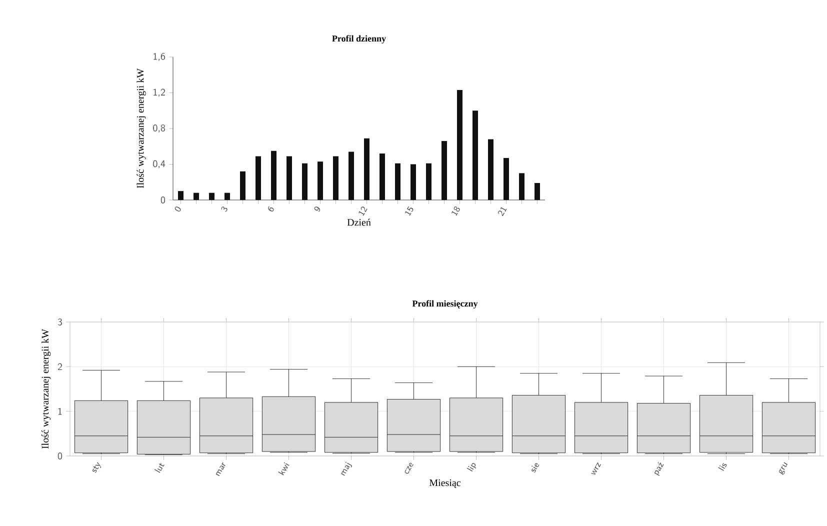 This screenshot has width=827, height=526. What do you see at coordinates (159, 92) in the screenshot?
I see `y-tick-label: 1,2` at bounding box center [159, 92].